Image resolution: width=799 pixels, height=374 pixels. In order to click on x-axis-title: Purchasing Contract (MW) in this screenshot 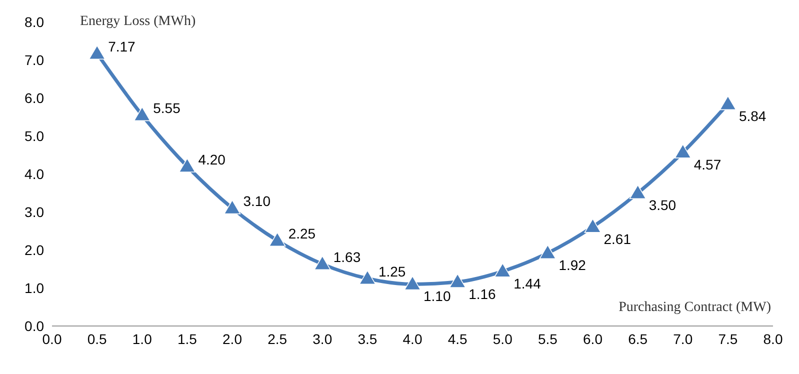, I will do `click(694, 308)`.